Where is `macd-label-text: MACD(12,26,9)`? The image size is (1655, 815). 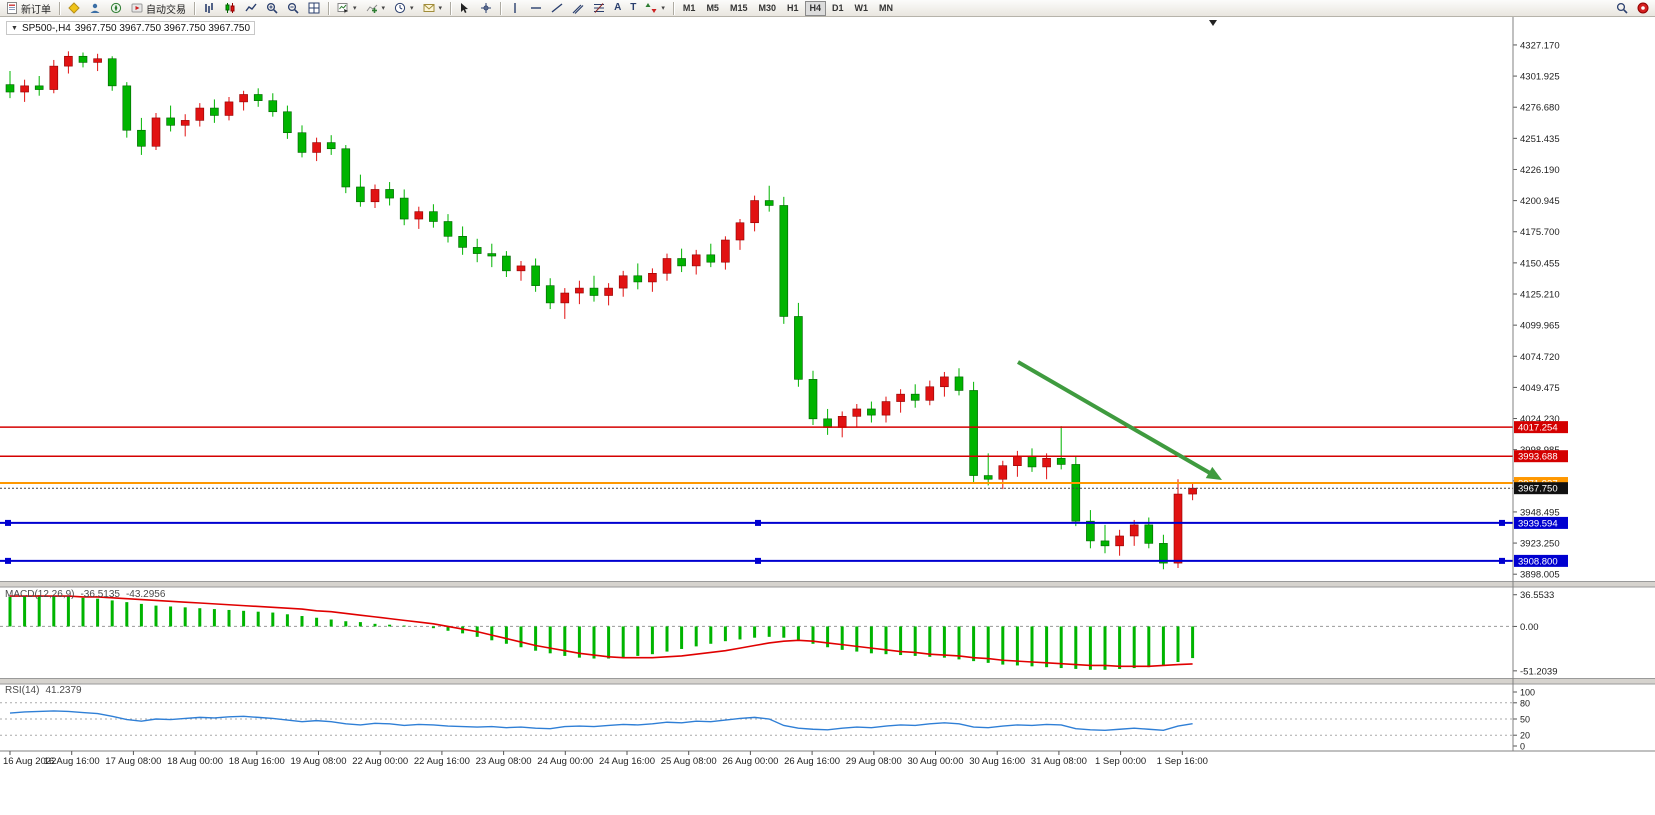 macd-label-text: MACD(12,26,9) is located at coordinates (40, 594).